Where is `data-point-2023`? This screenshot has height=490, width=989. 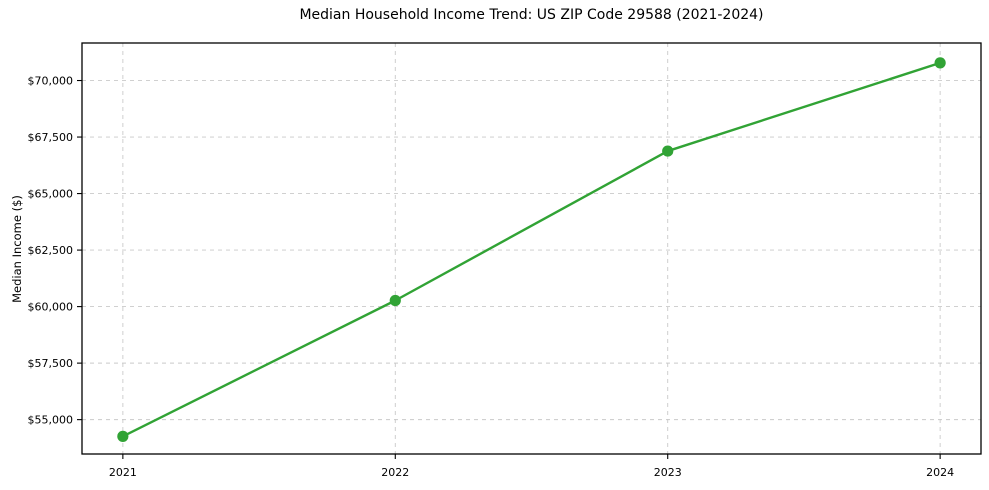 data-point-2023 is located at coordinates (668, 151).